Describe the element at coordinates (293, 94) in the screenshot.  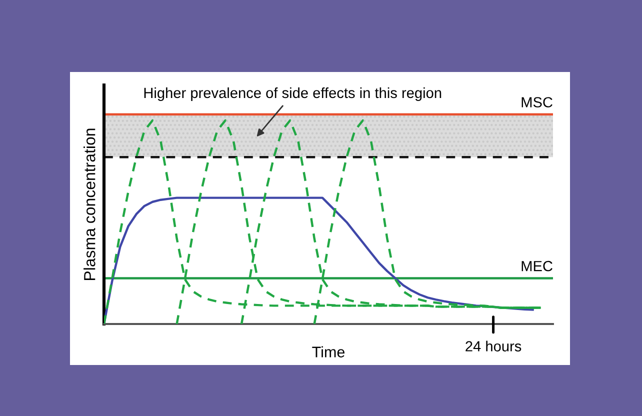
I see `annotation: Higher prevalence of side effects in this region` at that location.